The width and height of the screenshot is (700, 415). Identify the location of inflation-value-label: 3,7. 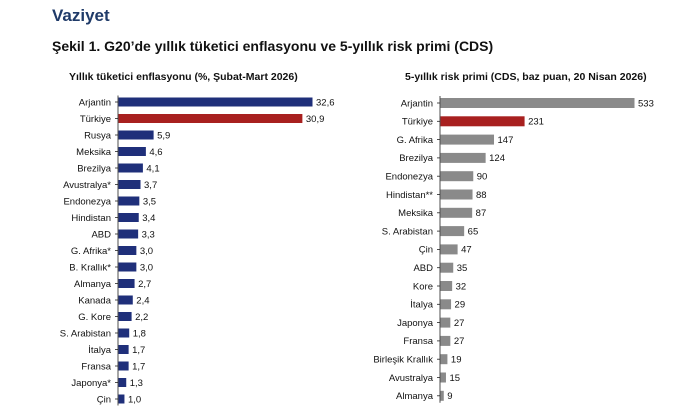
(150, 185).